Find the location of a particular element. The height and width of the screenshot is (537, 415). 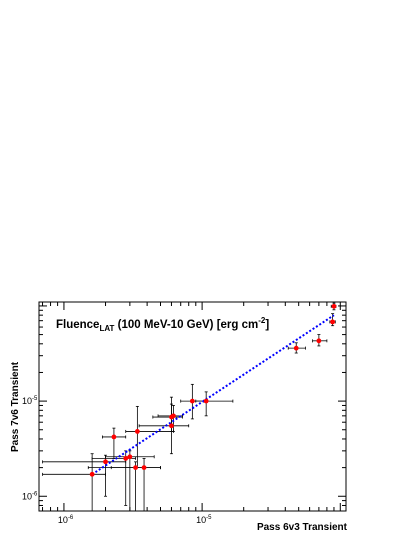

chart-title: FluenceLAT (100 MeV-10 GeV) [erg cm-2] is located at coordinates (162, 324).